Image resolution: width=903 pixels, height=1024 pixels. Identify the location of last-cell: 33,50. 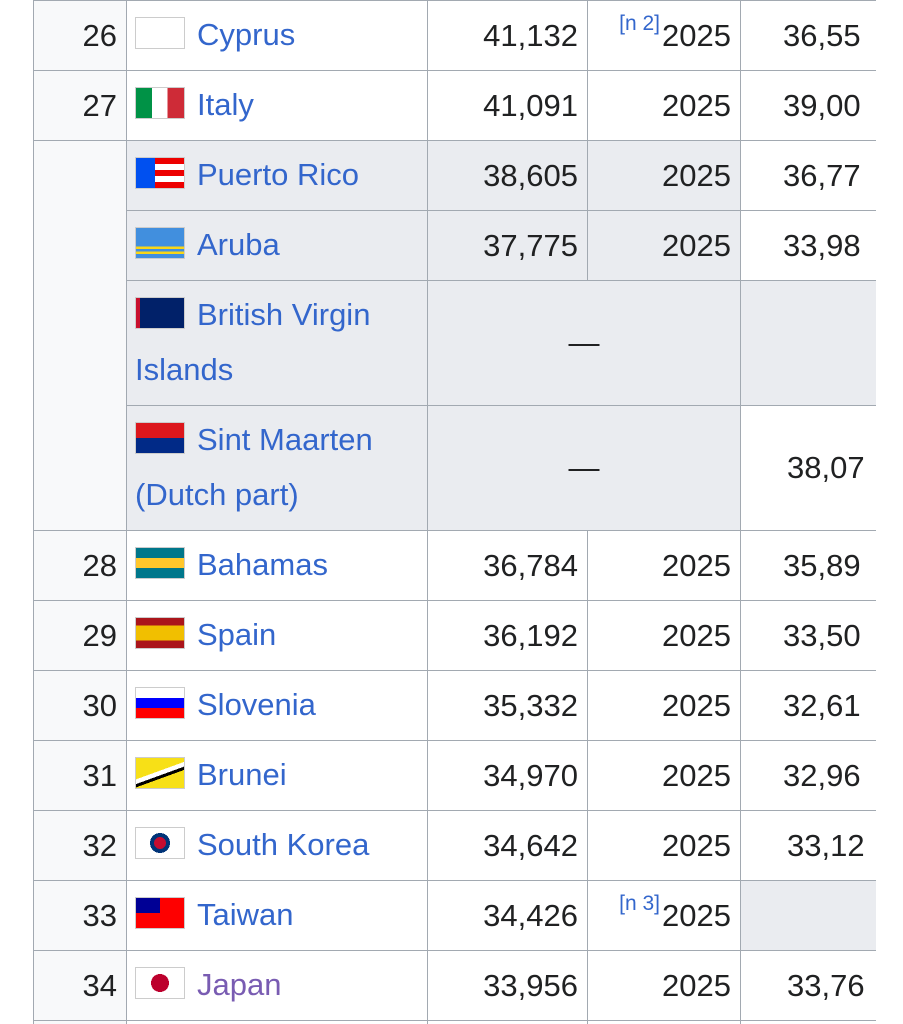
(810, 635).